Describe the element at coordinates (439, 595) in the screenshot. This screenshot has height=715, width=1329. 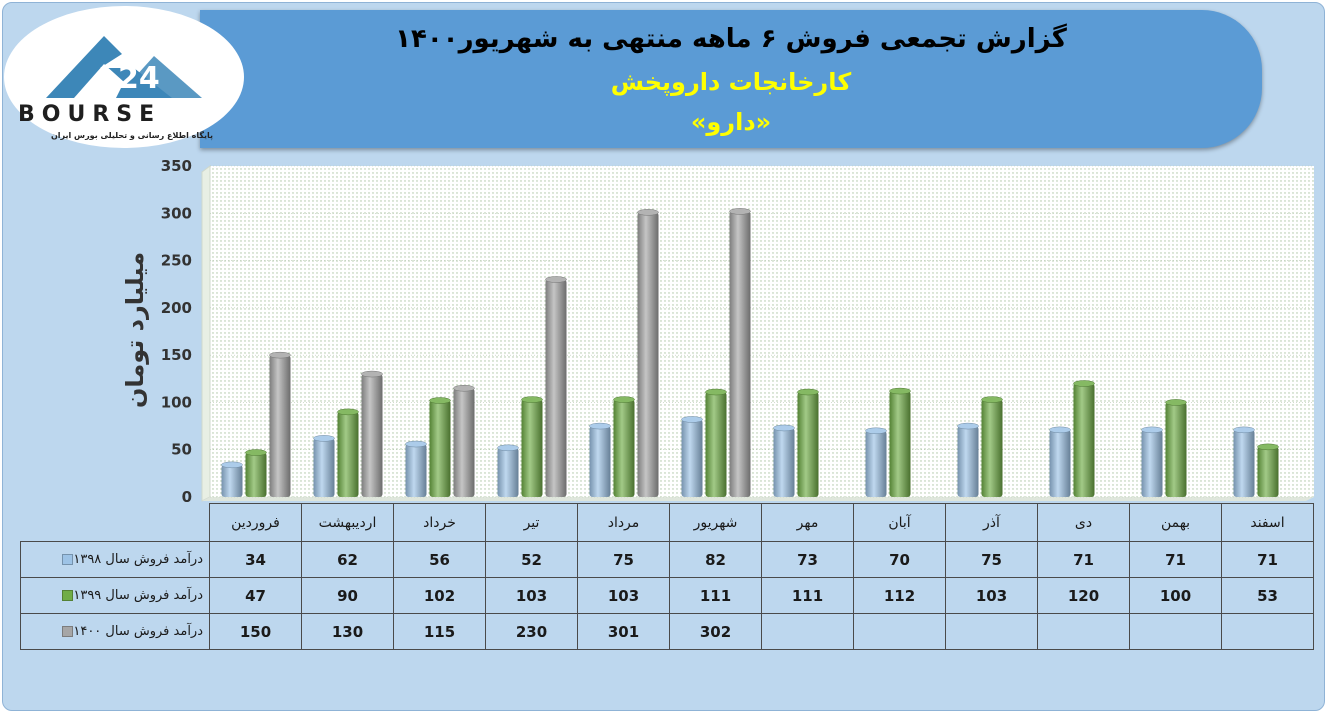
I see `value-cell: 102` at that location.